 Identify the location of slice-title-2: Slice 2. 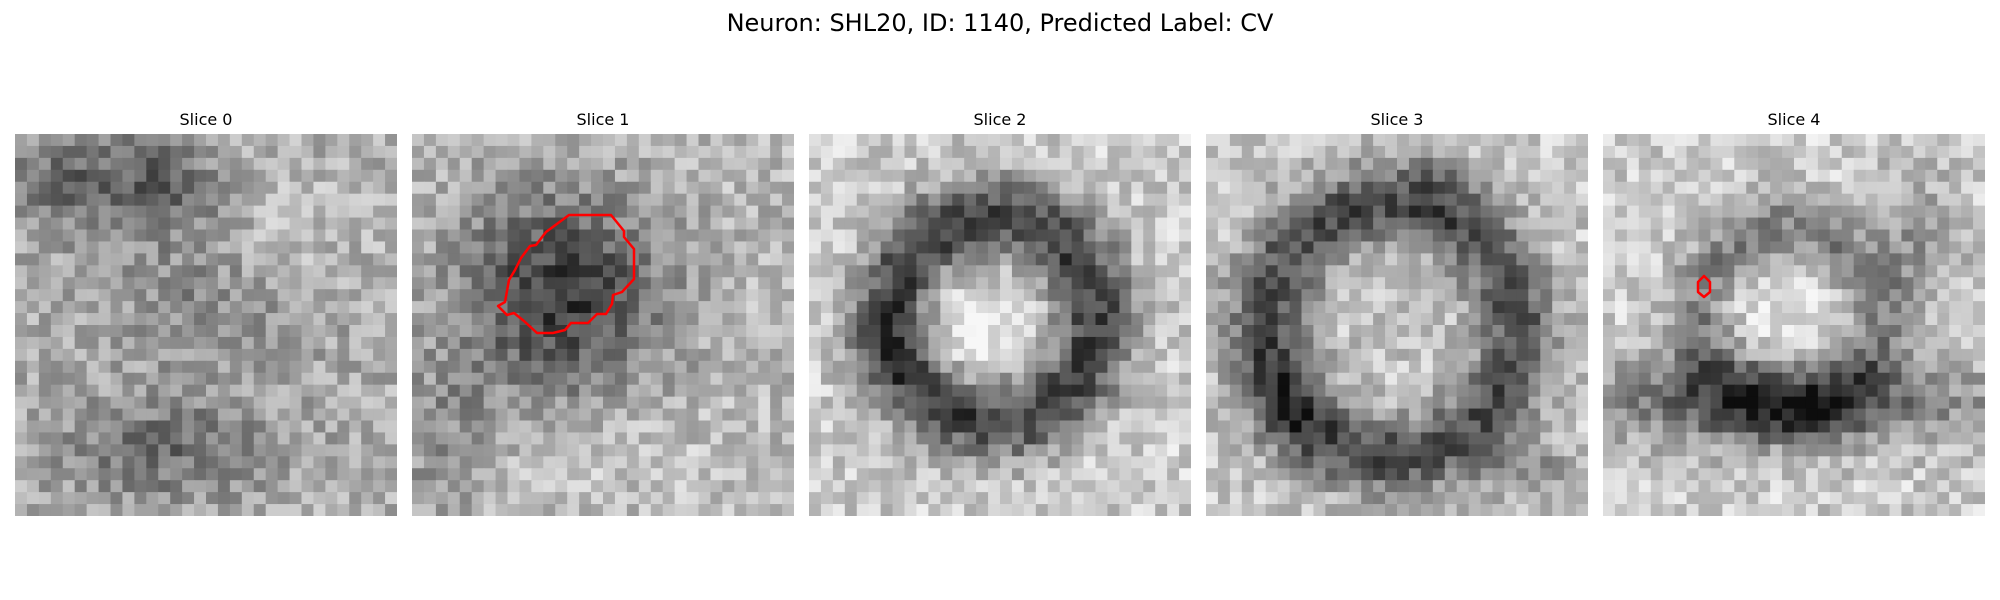
(1000, 119).